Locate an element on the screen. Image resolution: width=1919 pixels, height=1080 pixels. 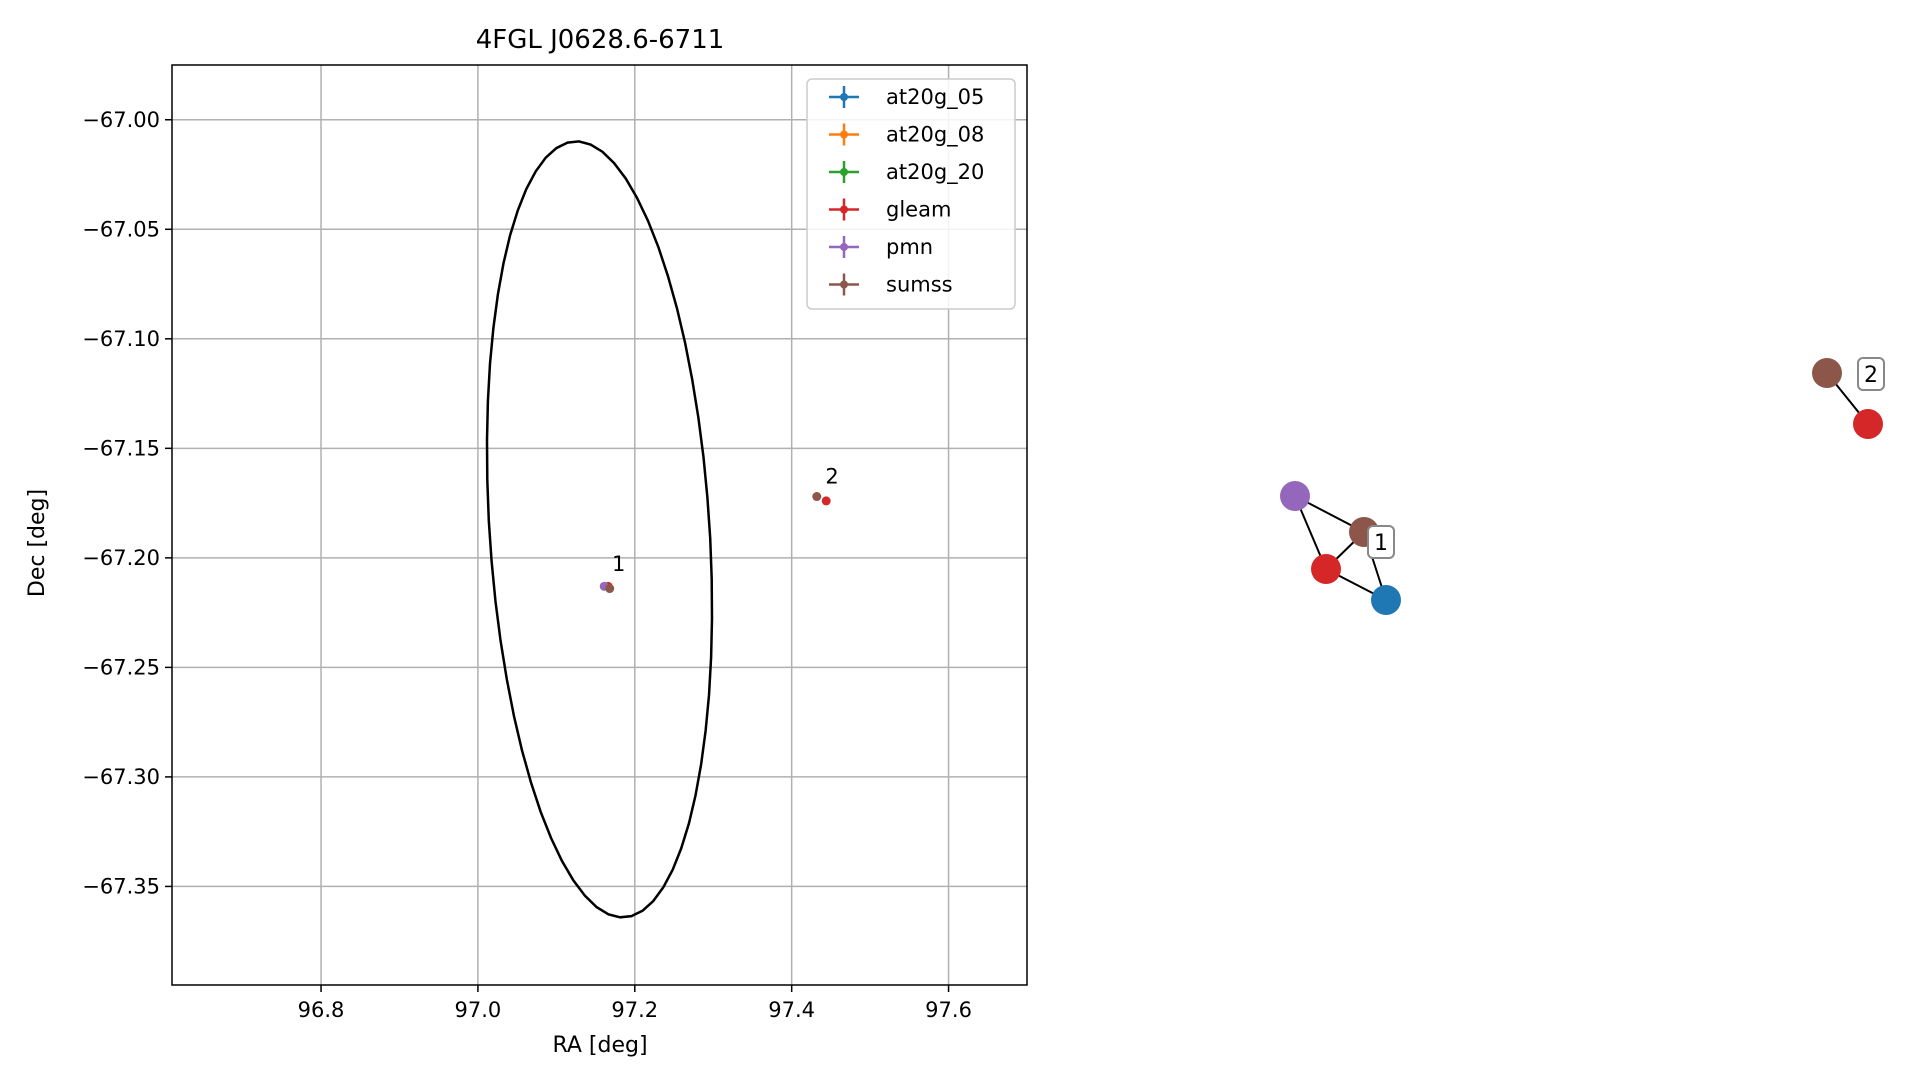
annotation-layer: 12 is located at coordinates (725, 520).